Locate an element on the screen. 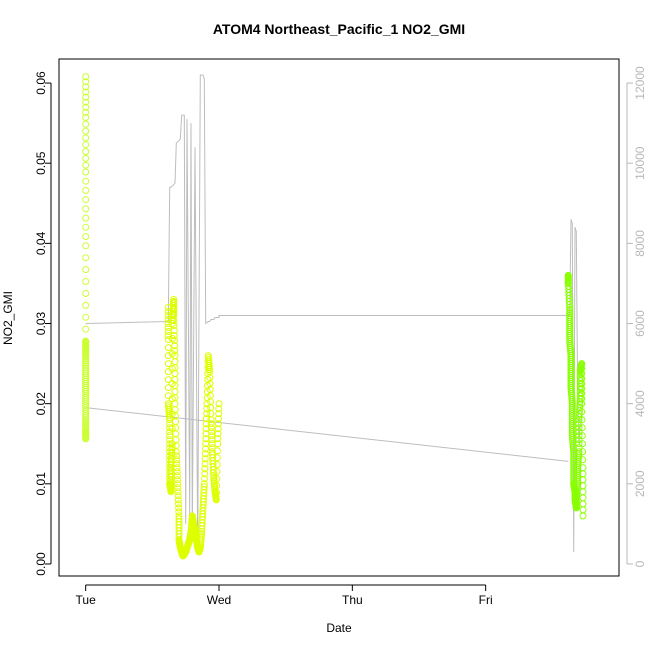  y2-tick-label: 8000 is located at coordinates (640, 243).